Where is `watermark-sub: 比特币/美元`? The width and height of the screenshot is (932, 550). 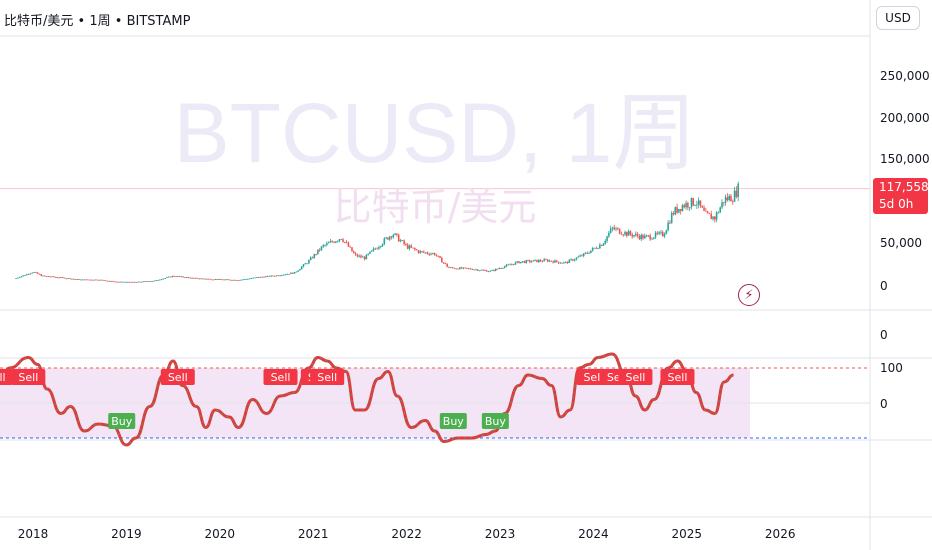 watermark-sub: 比特币/美元 is located at coordinates (435, 207).